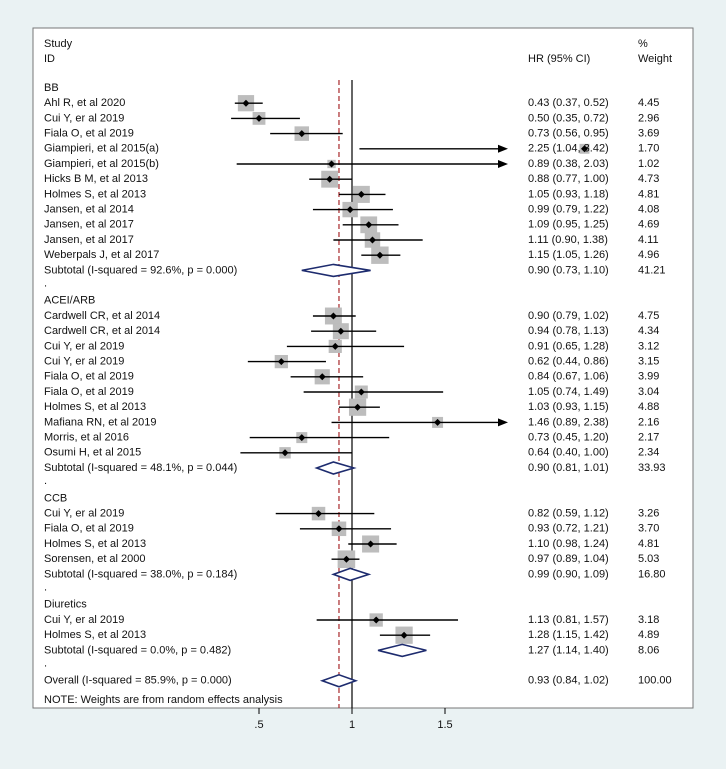 Image resolution: width=726 pixels, height=769 pixels. Describe the element at coordinates (258, 725) in the screenshot. I see `x-tick-label: .5` at that location.